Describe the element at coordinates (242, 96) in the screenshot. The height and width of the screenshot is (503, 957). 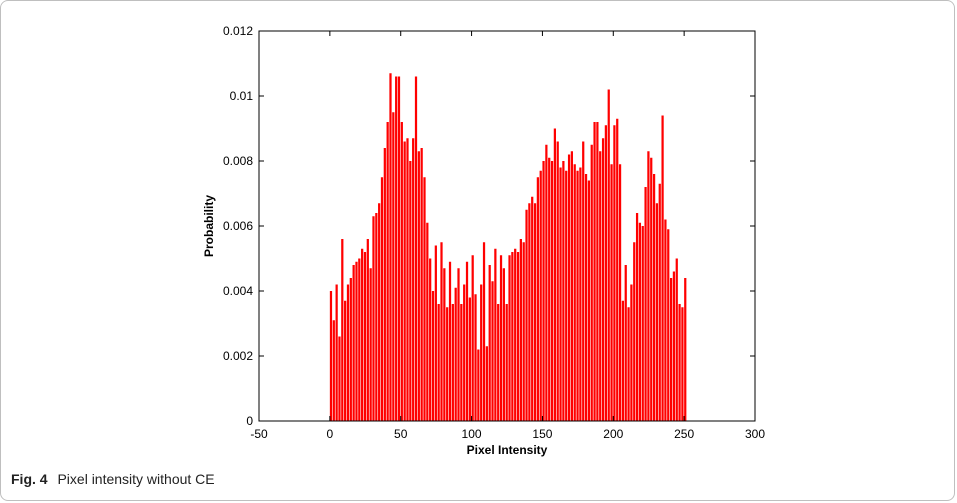
I see `y-tick-label: 0.01` at that location.